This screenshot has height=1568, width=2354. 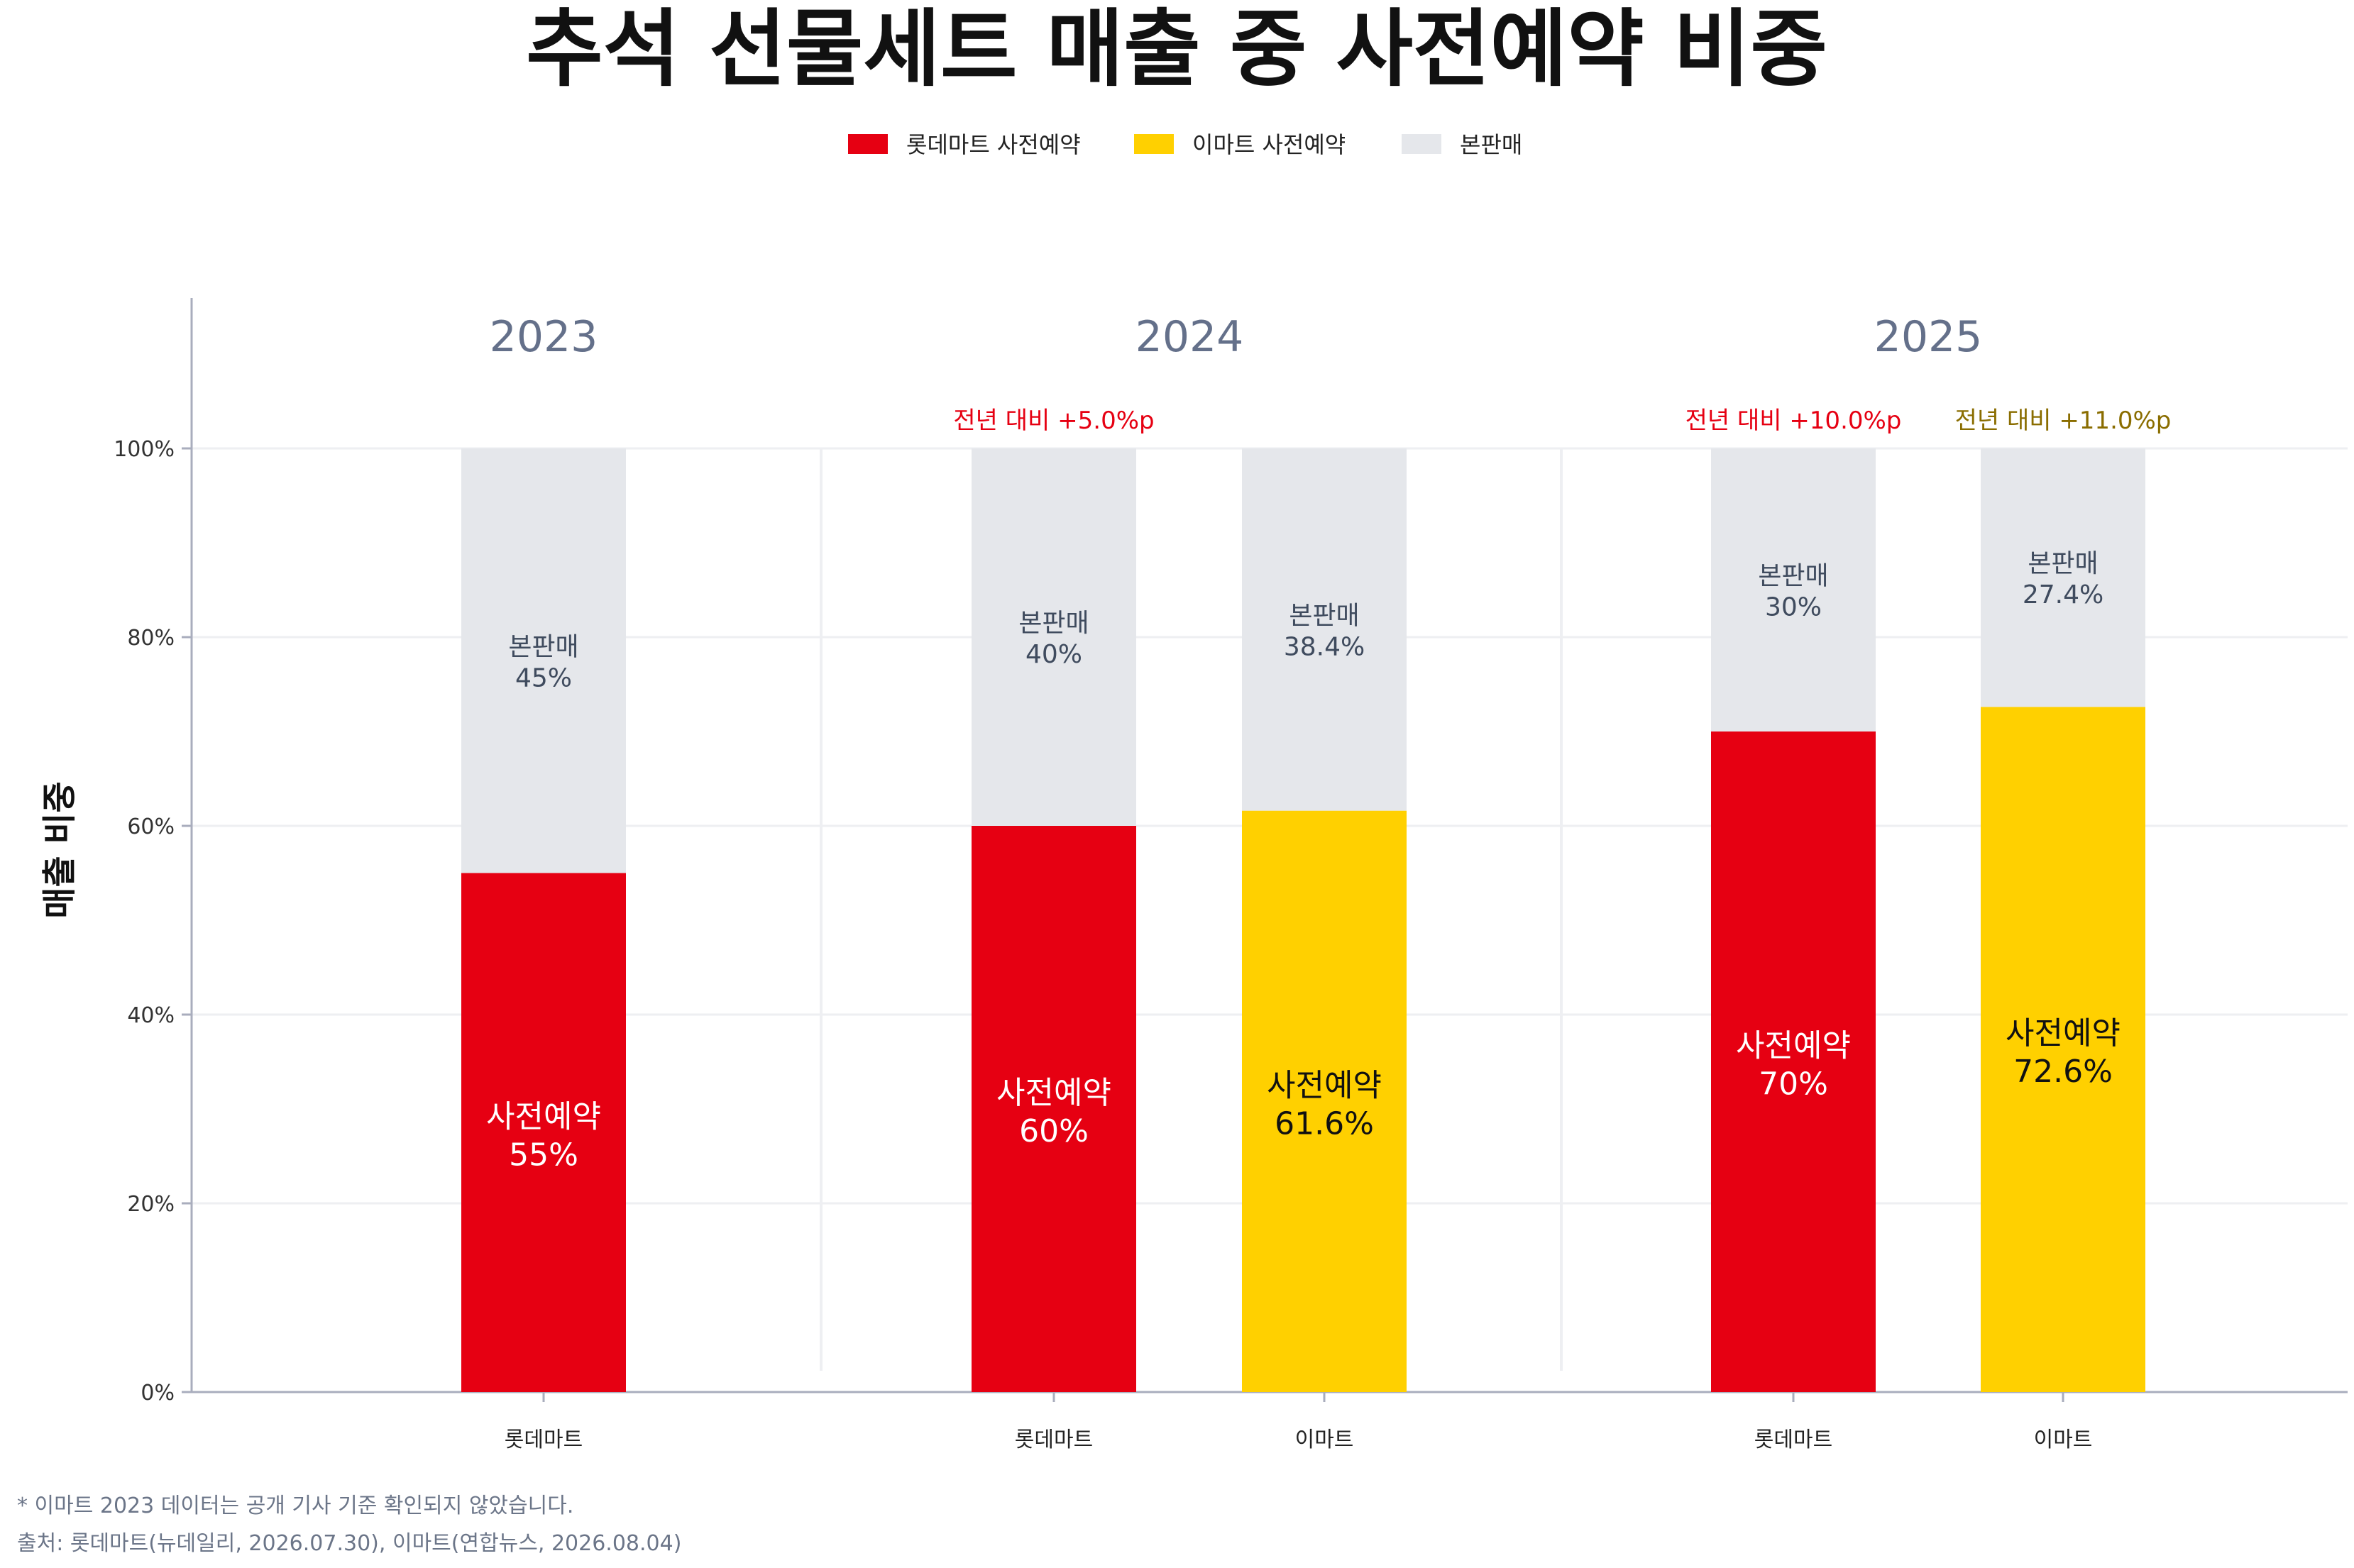 What do you see at coordinates (1929, 337) in the screenshot?
I see `year-label-2025: 2025` at bounding box center [1929, 337].